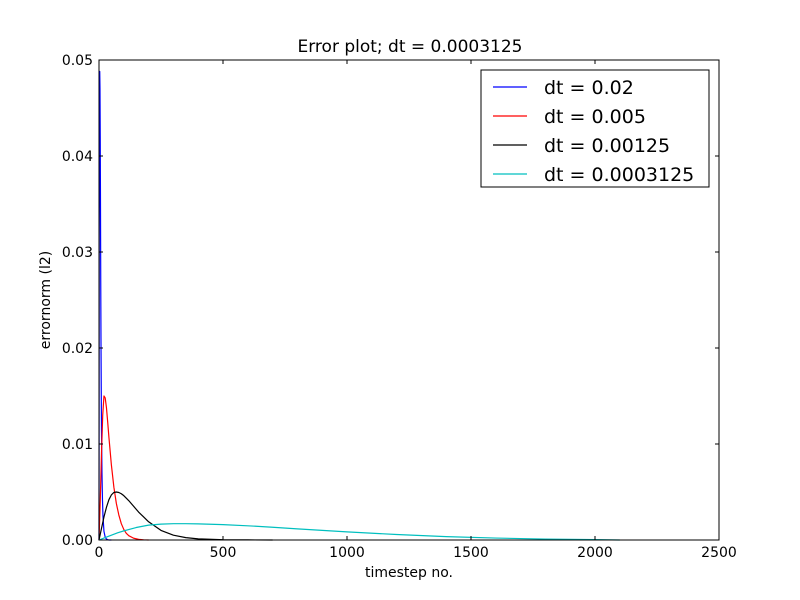 Image resolution: width=800 pixels, height=600 pixels. I want to click on y-tick-label: 0.03, so click(77, 253).